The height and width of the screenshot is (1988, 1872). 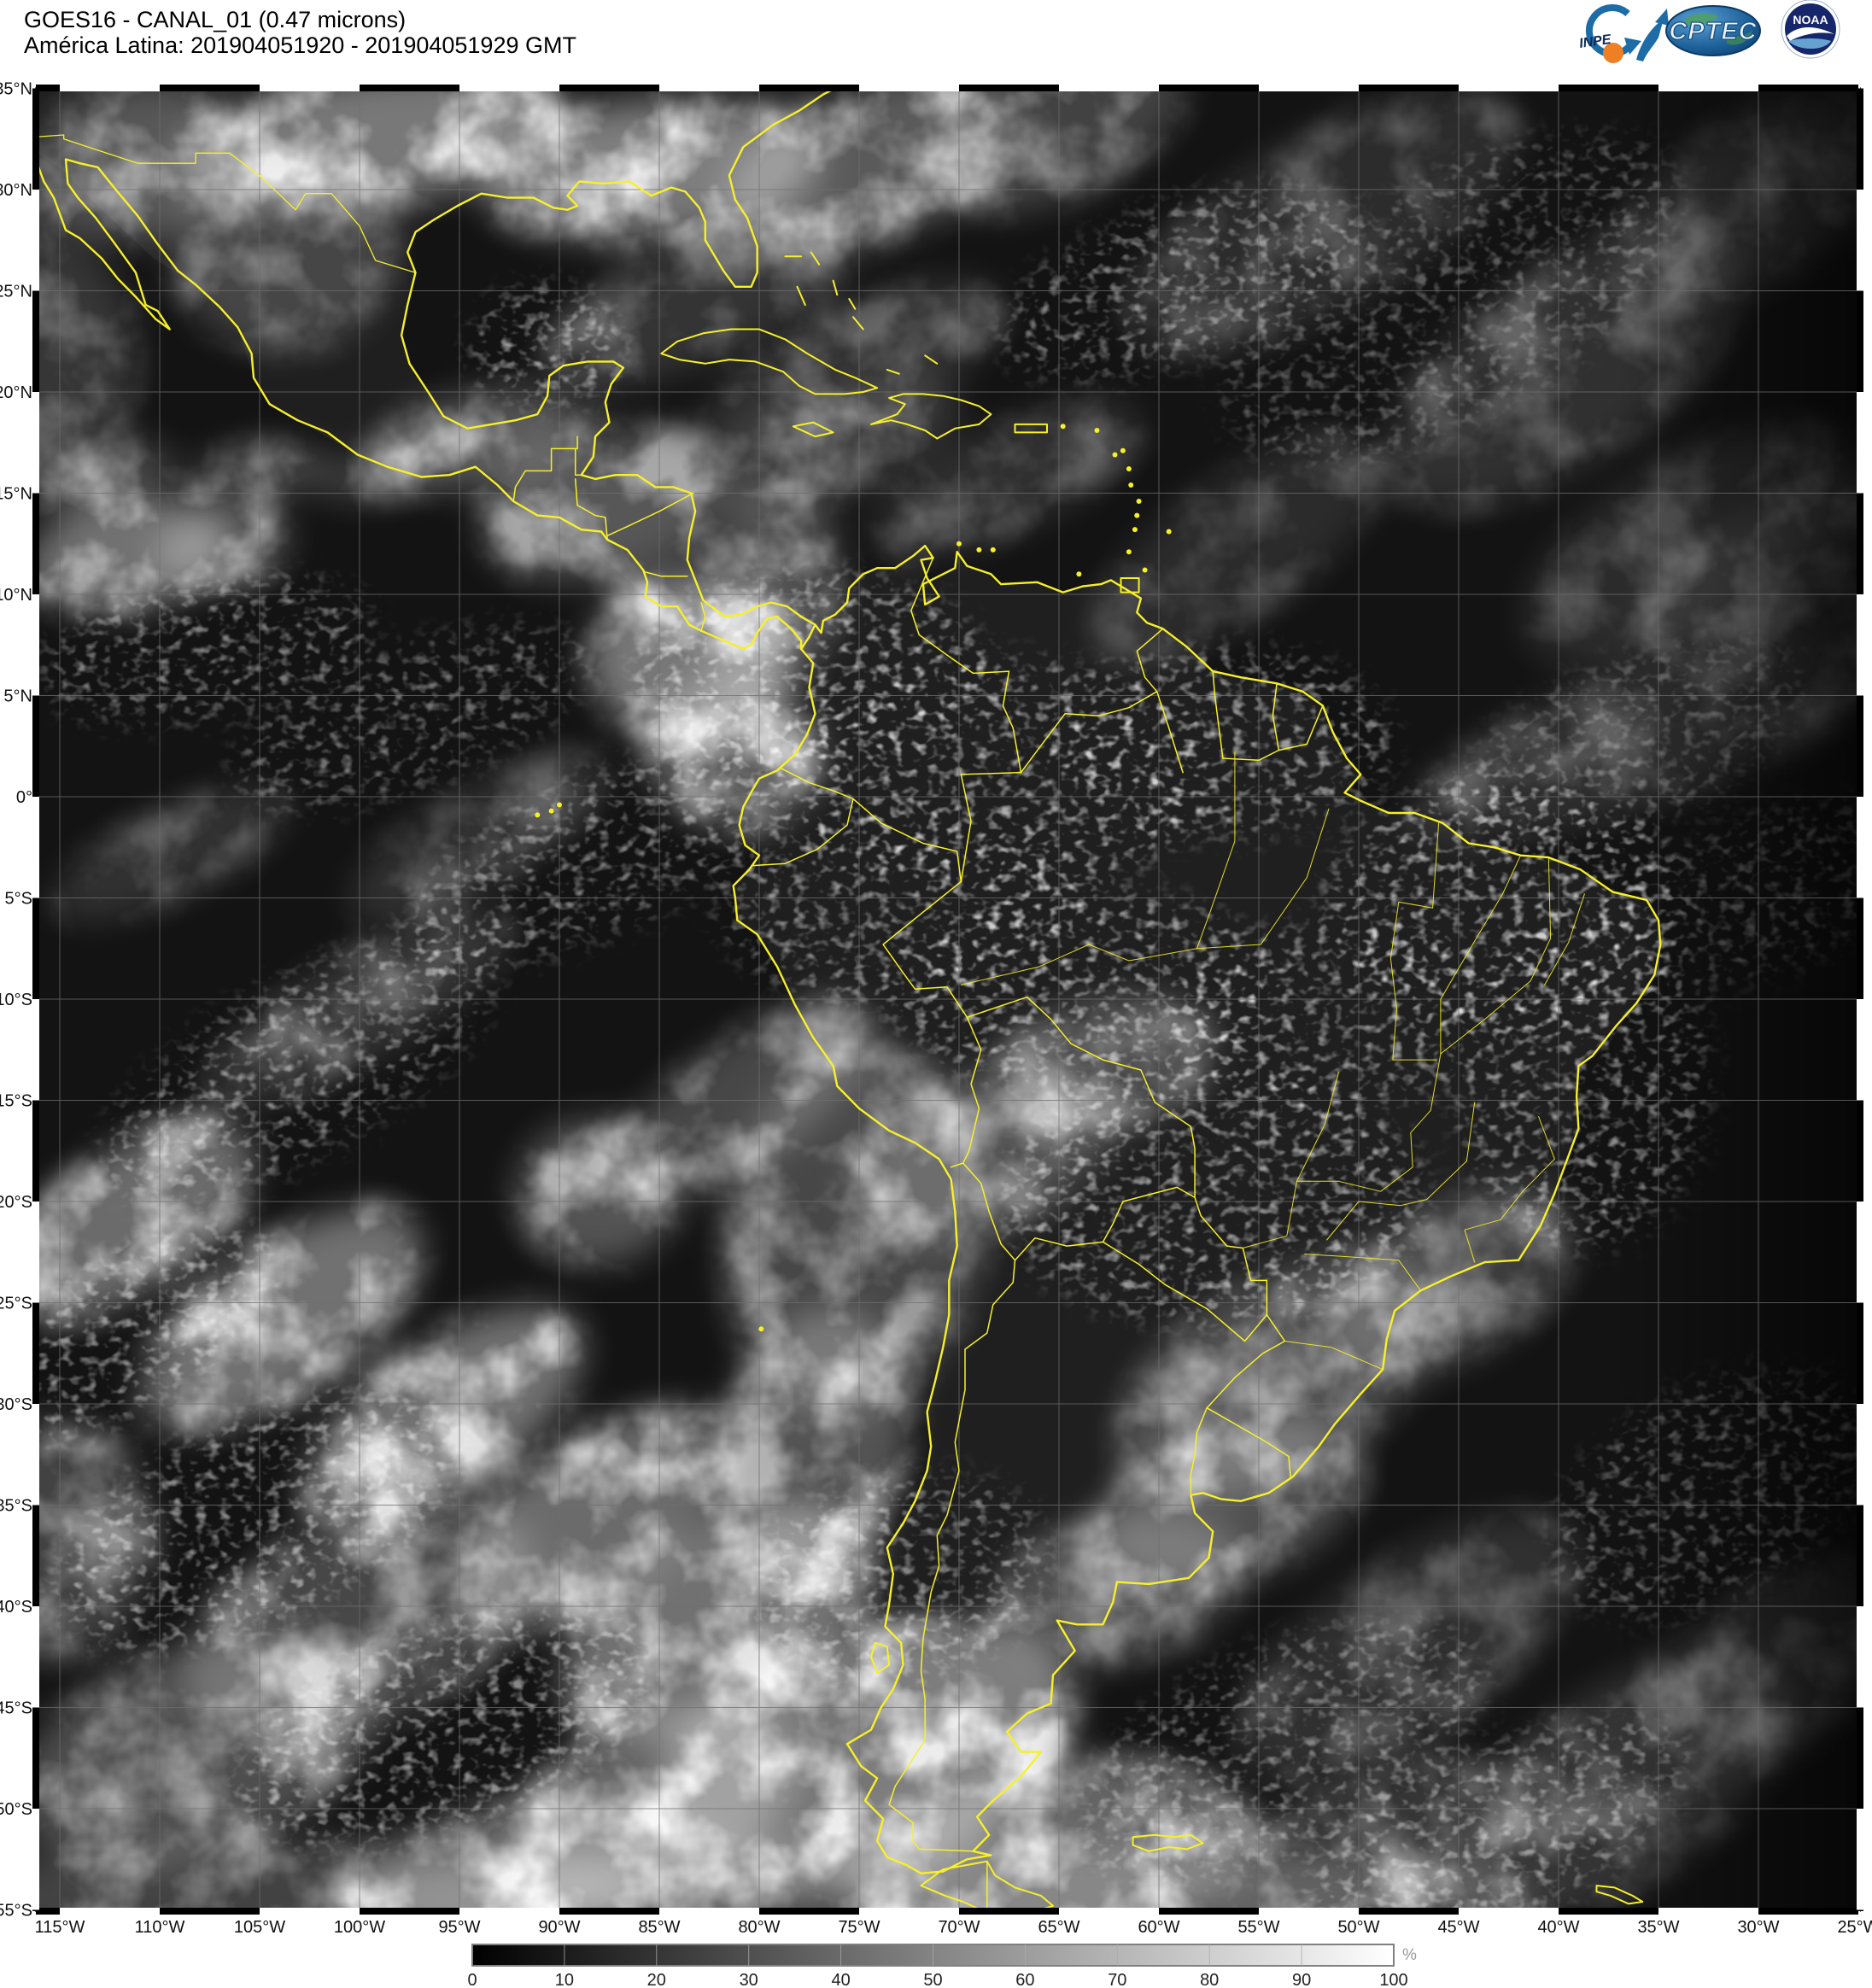 What do you see at coordinates (16, 1607) in the screenshot?
I see `lat-tick-label: 40°S` at bounding box center [16, 1607].